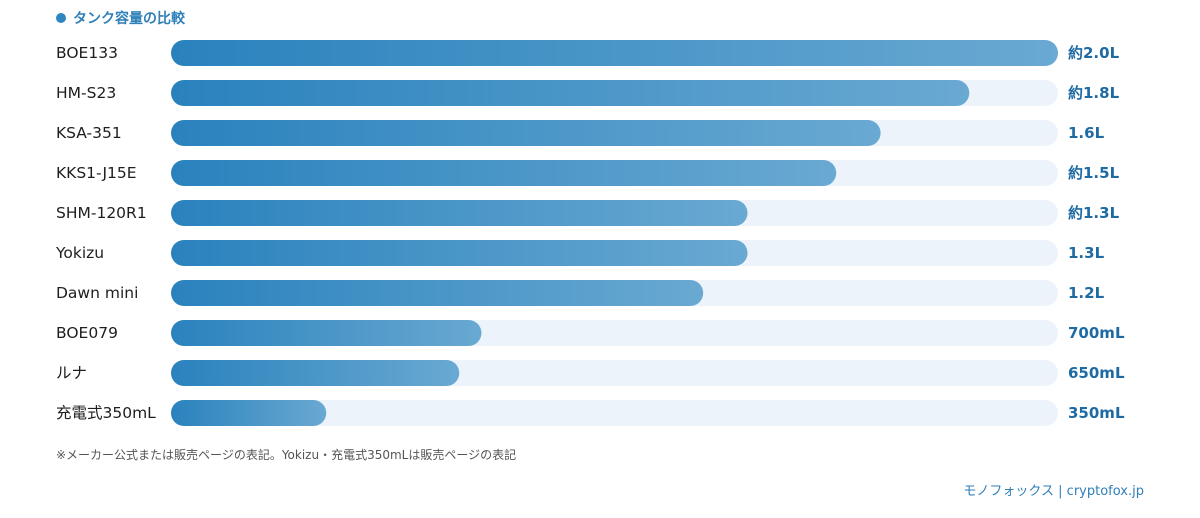 This screenshot has height=518, width=1200. What do you see at coordinates (1094, 93) in the screenshot?
I see `value-label: 約1.8L` at bounding box center [1094, 93].